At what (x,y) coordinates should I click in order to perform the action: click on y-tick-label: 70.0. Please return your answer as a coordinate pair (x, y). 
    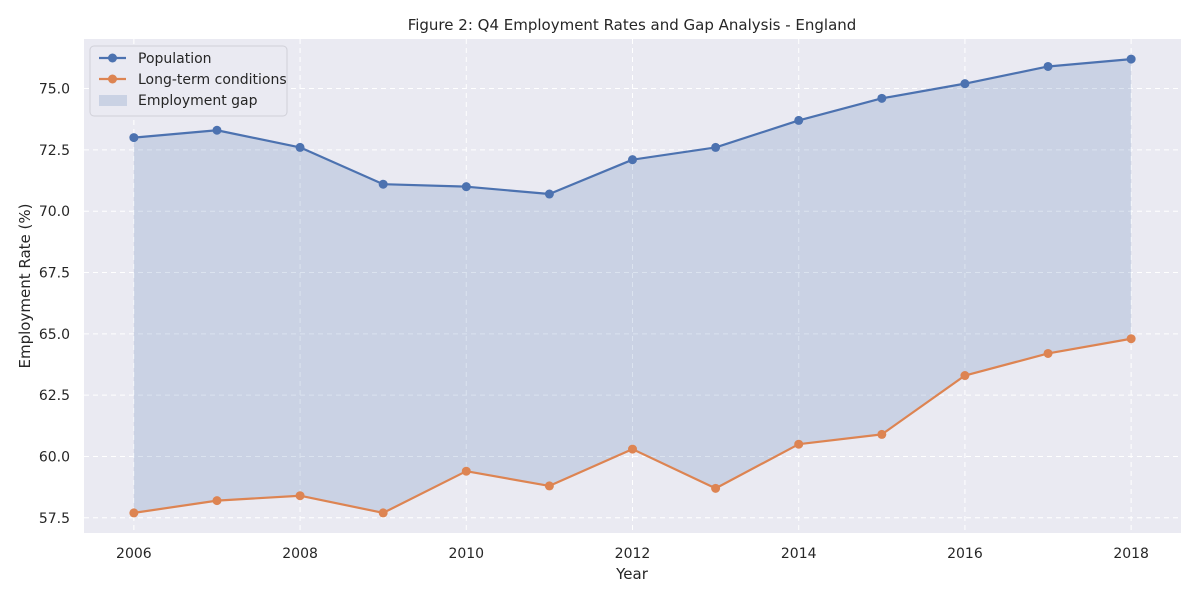
    Looking at the image, I should click on (54, 212).